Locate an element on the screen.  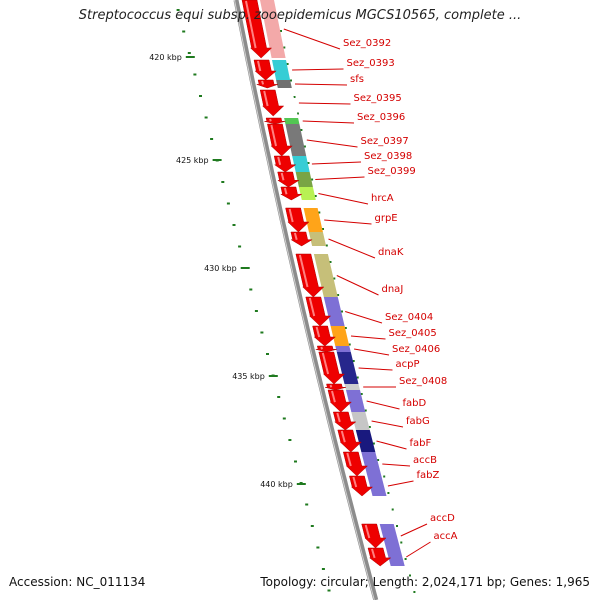
gene-label-dnak: dnaK is located at coordinates (391, 252).